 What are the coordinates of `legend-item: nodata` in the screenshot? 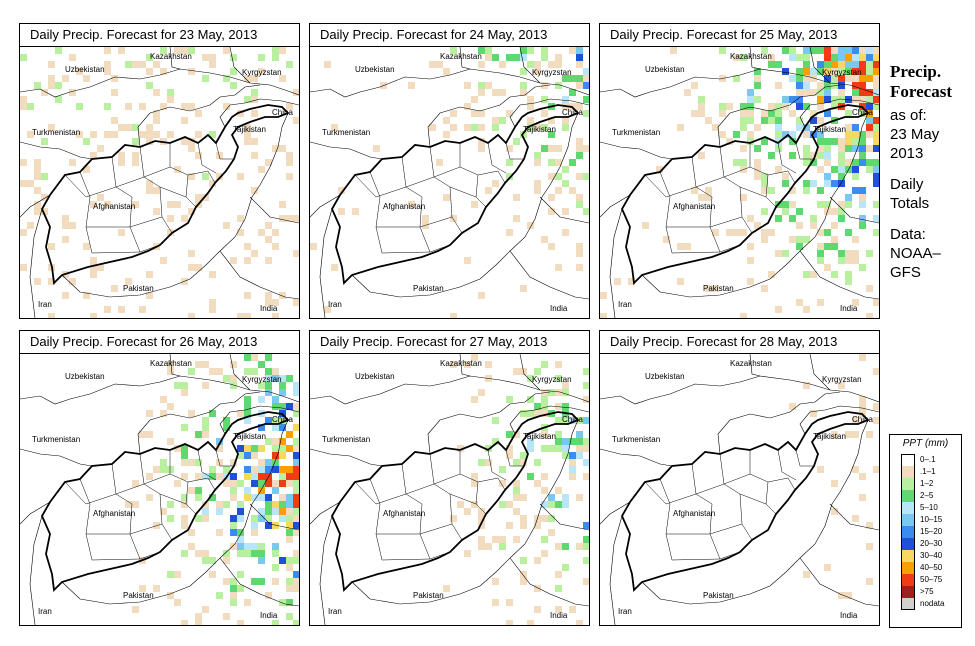 It's located at (925, 604).